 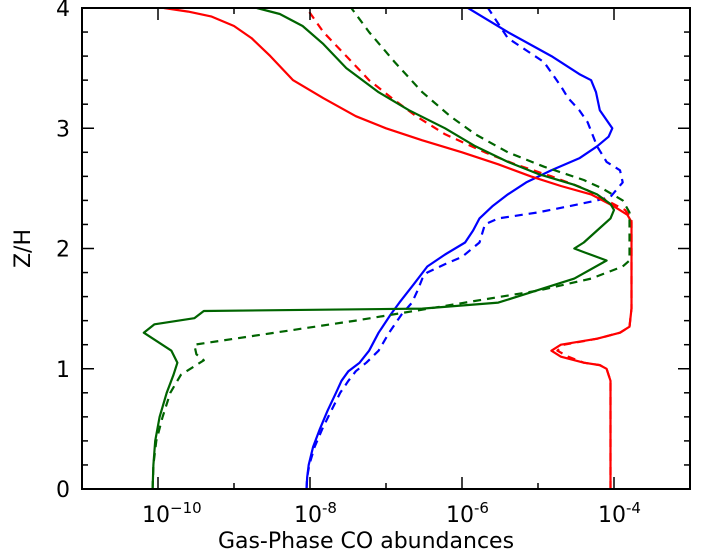 I want to click on x-tick-label: 10⁻⁶, so click(x=467, y=513).